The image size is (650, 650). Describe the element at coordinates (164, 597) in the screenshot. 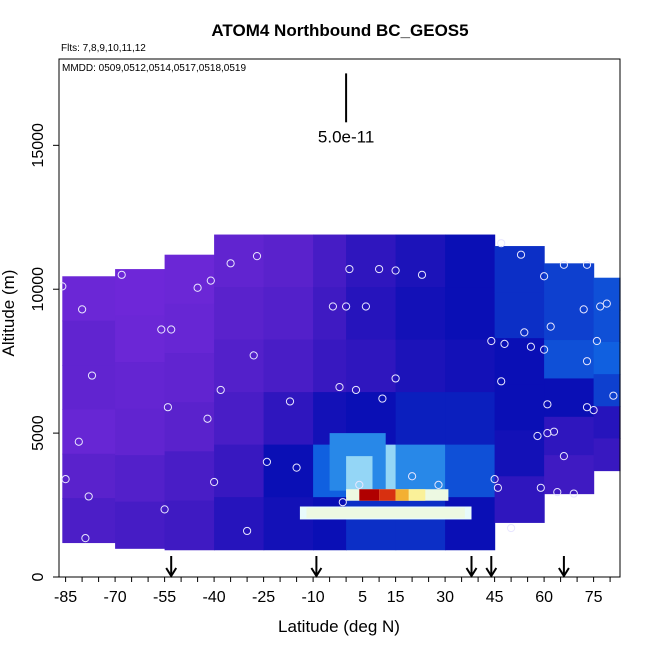

I see `x-tick-label-2: -55` at that location.